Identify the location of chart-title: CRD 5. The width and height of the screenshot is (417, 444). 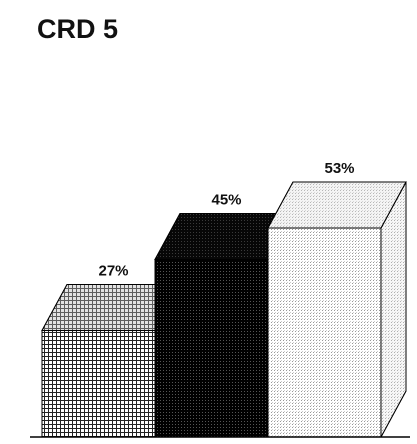
(77, 29).